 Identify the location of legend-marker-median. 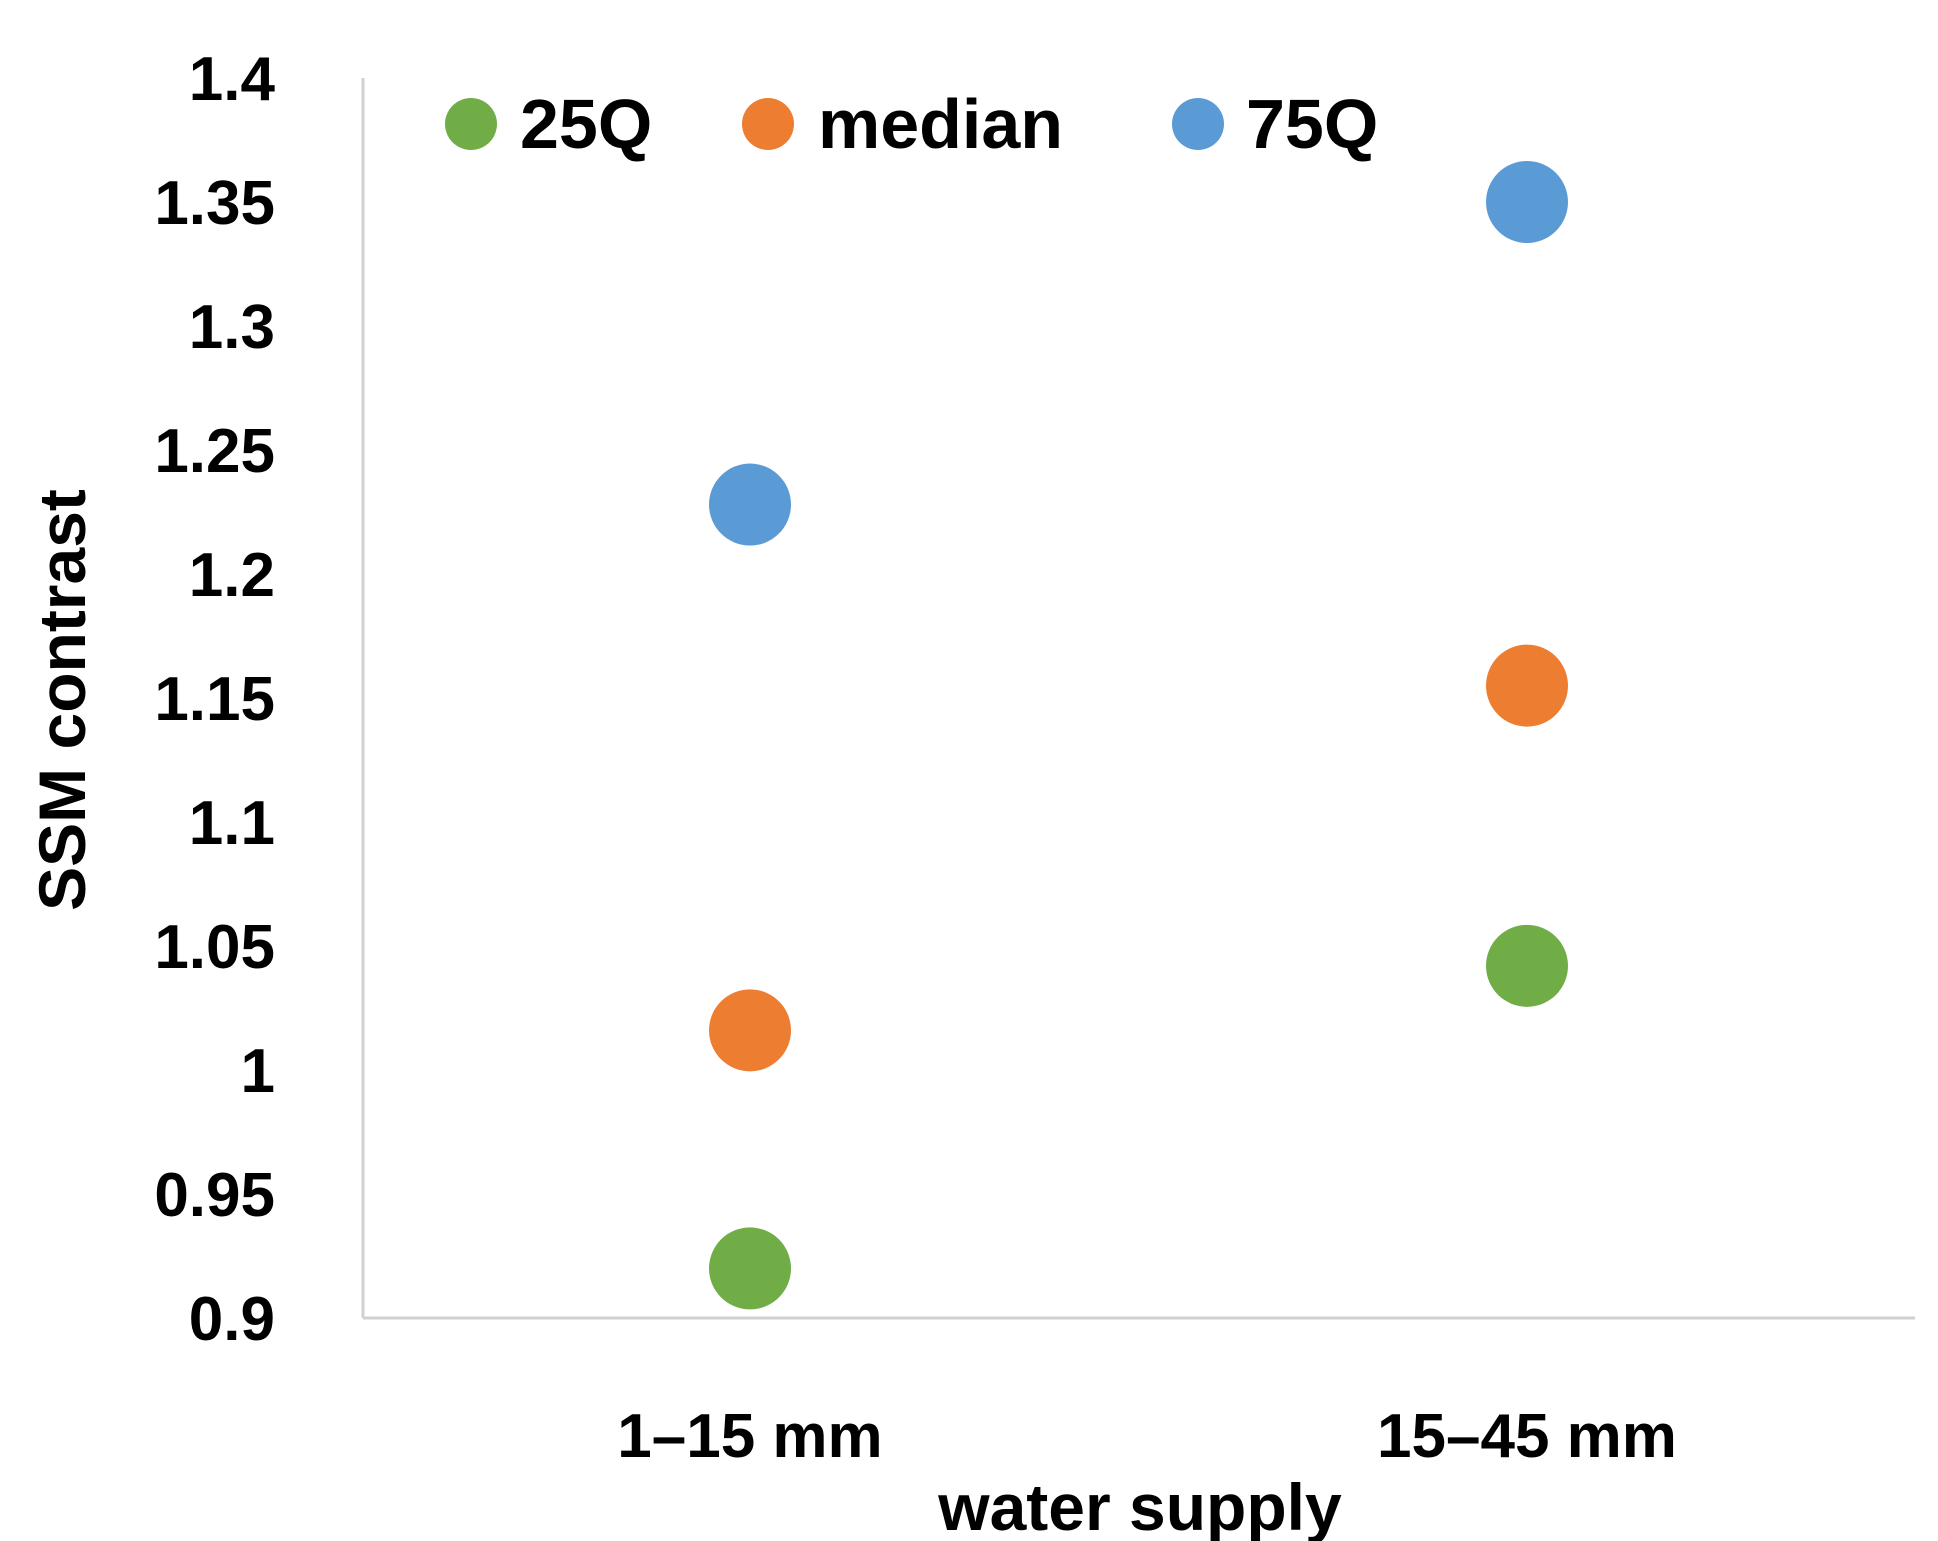
(768, 124).